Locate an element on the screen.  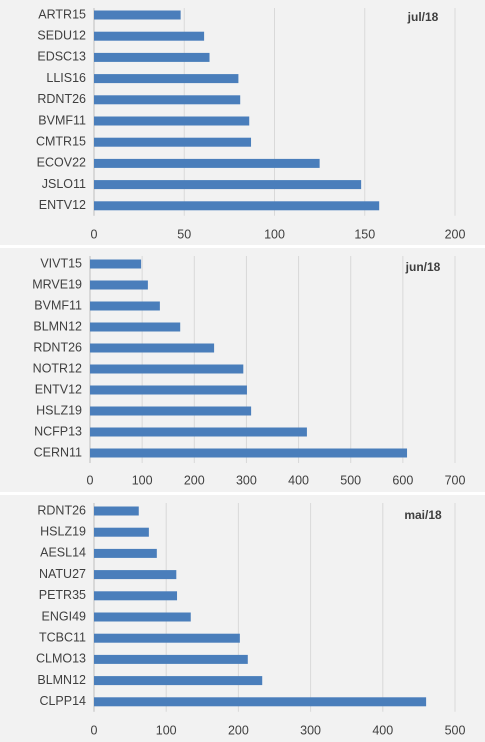
chart-title: mai/18 is located at coordinates (423, 515).